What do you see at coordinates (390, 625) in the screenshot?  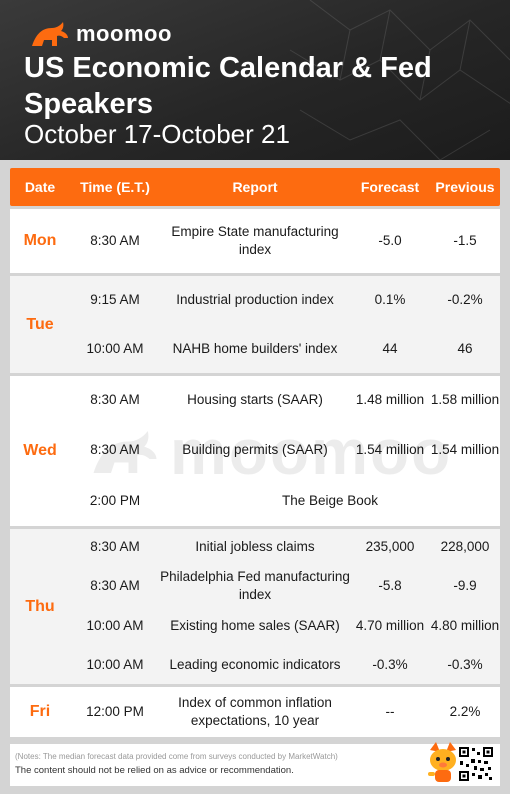 I see `event-forecast: 4.70 million` at bounding box center [390, 625].